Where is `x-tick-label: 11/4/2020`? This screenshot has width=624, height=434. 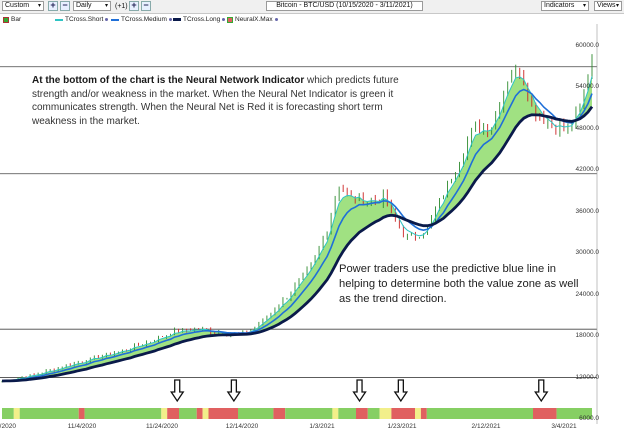 x-tick-label: 11/4/2020 is located at coordinates (82, 426).